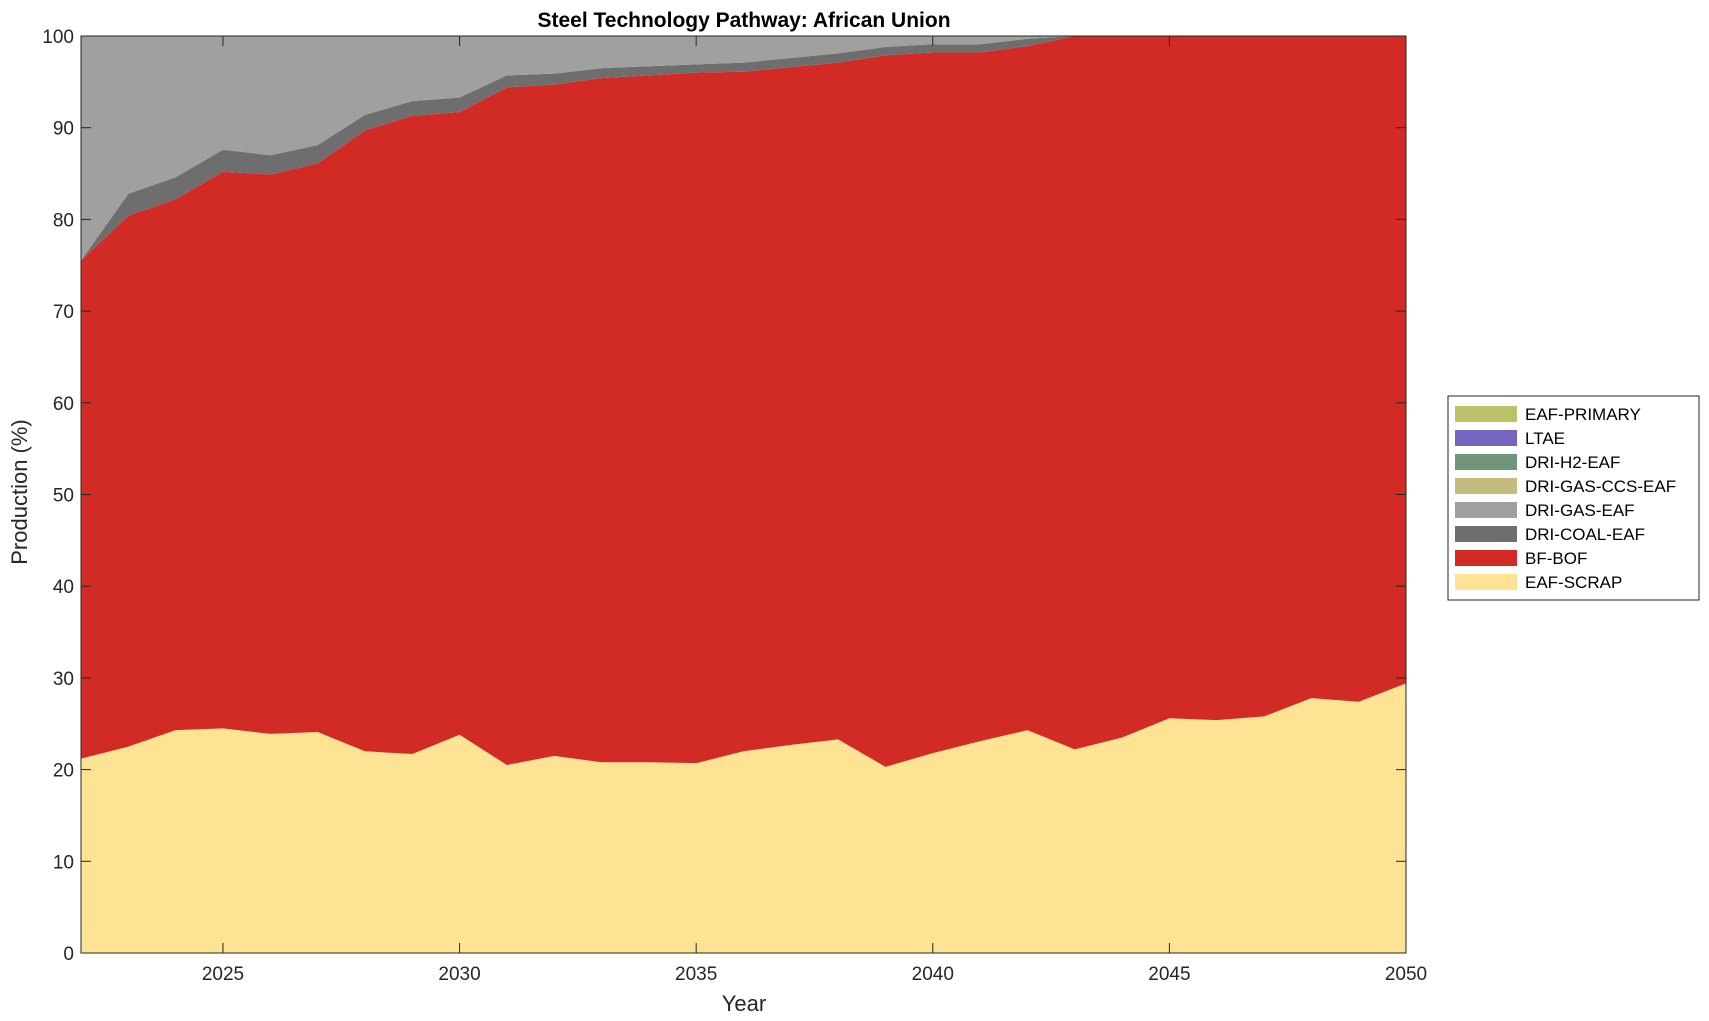 The height and width of the screenshot is (1021, 1709). I want to click on legend-label-ltae: LTAE, so click(1545, 438).